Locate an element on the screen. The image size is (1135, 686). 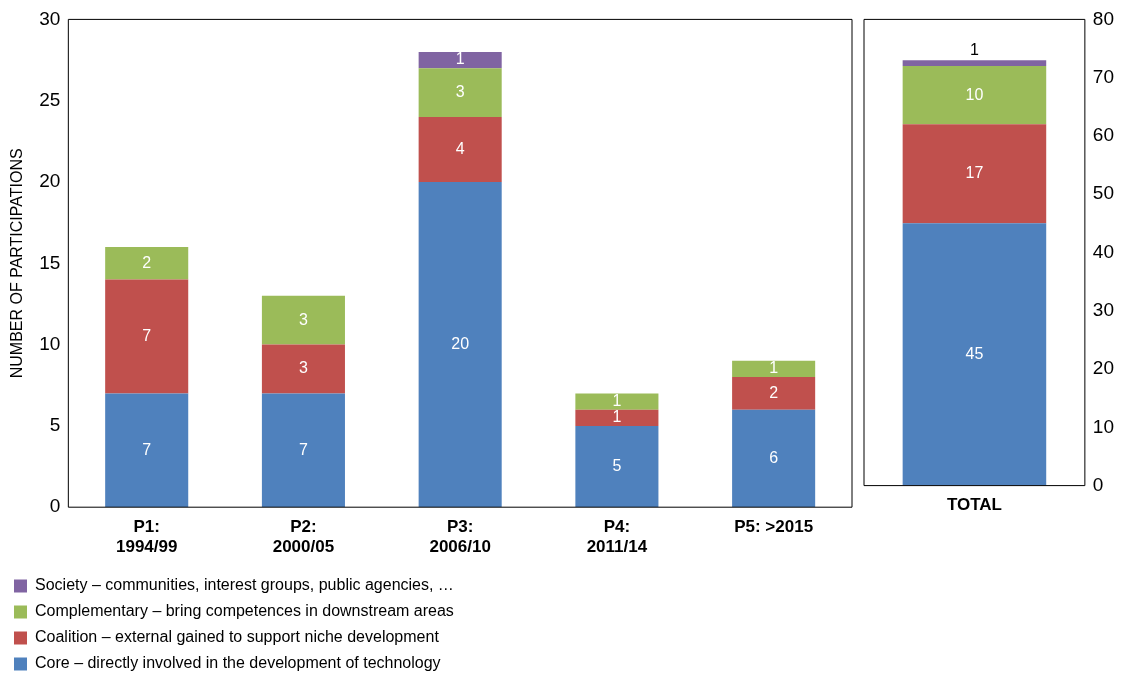
y2-tick-label: 50 is located at coordinates (1103, 193).